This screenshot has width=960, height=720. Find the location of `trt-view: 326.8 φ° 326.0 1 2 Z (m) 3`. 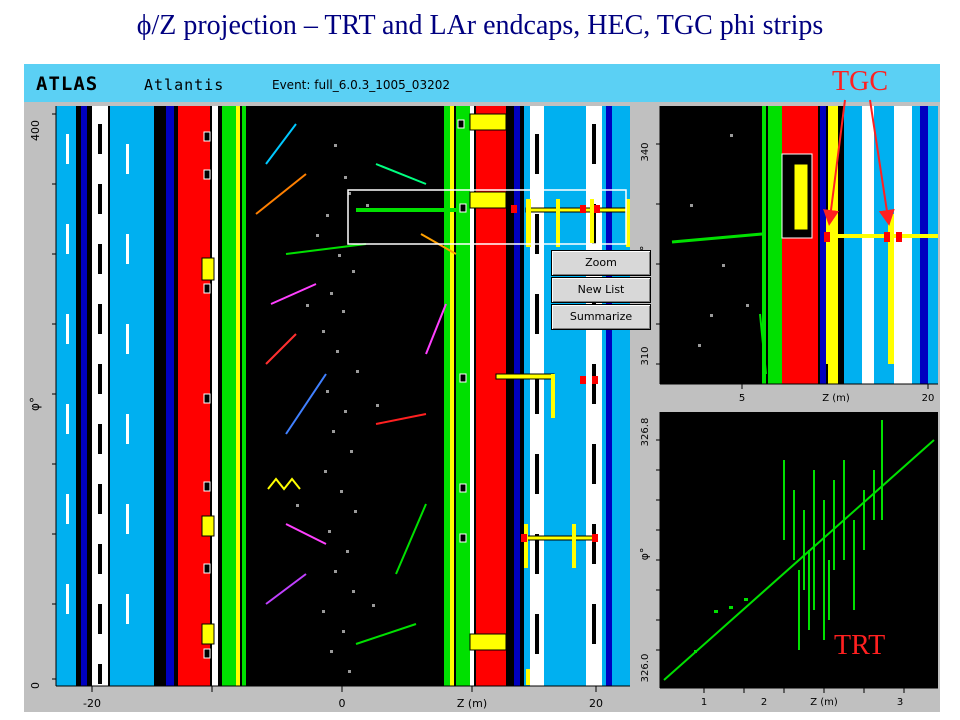

trt-view: 326.8 φ° 326.0 1 2 Z (m) 3 is located at coordinates (787, 561).